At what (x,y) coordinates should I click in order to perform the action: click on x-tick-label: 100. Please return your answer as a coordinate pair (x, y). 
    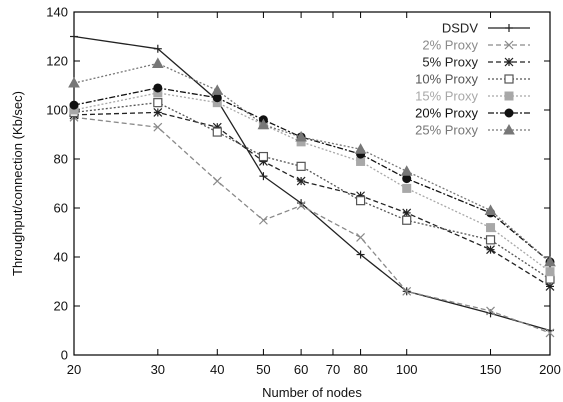
    Looking at the image, I should click on (407, 369).